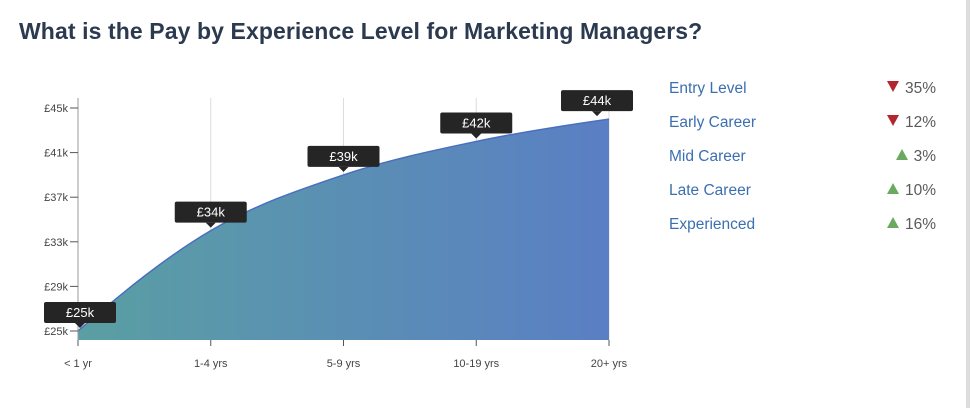  Describe the element at coordinates (924, 156) in the screenshot. I see `change-value: 3%` at that location.